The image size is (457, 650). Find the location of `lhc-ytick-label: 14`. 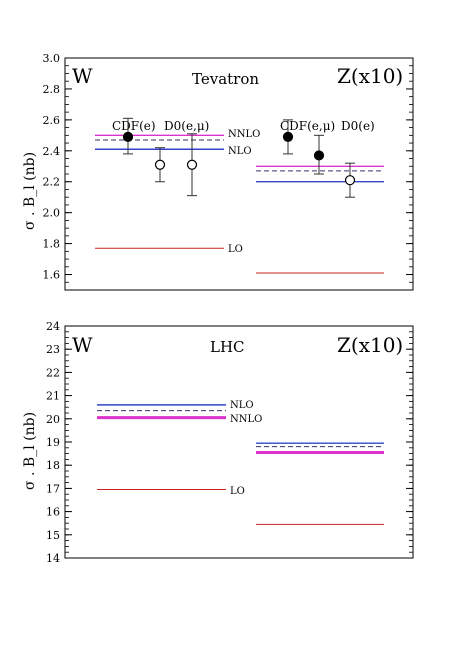

lhc-ytick-label: 14 is located at coordinates (53, 558).